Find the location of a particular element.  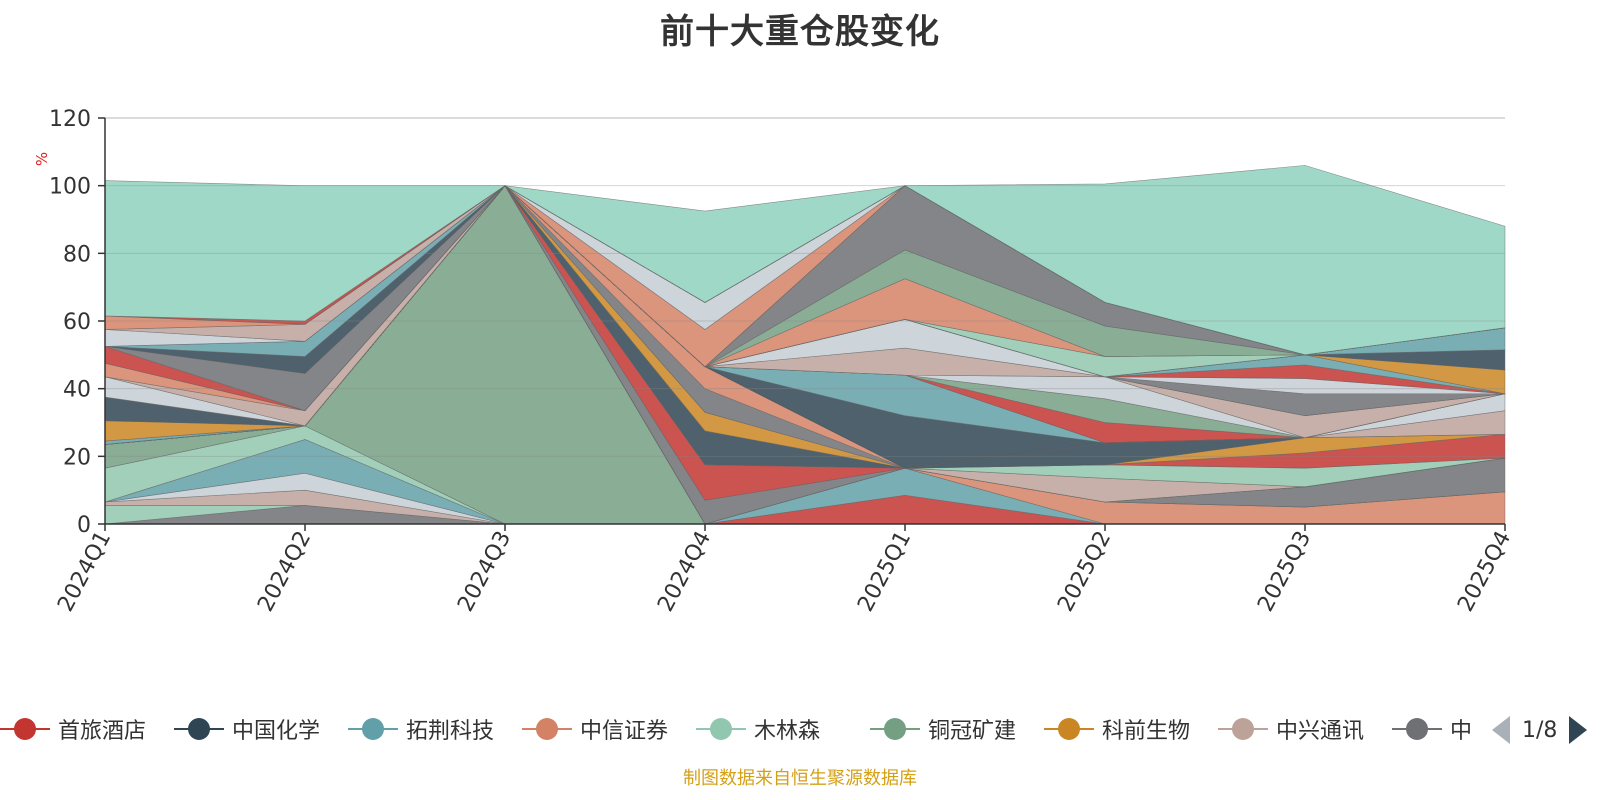

x-tick-label: 2025Q4 is located at coordinates (1484, 571).